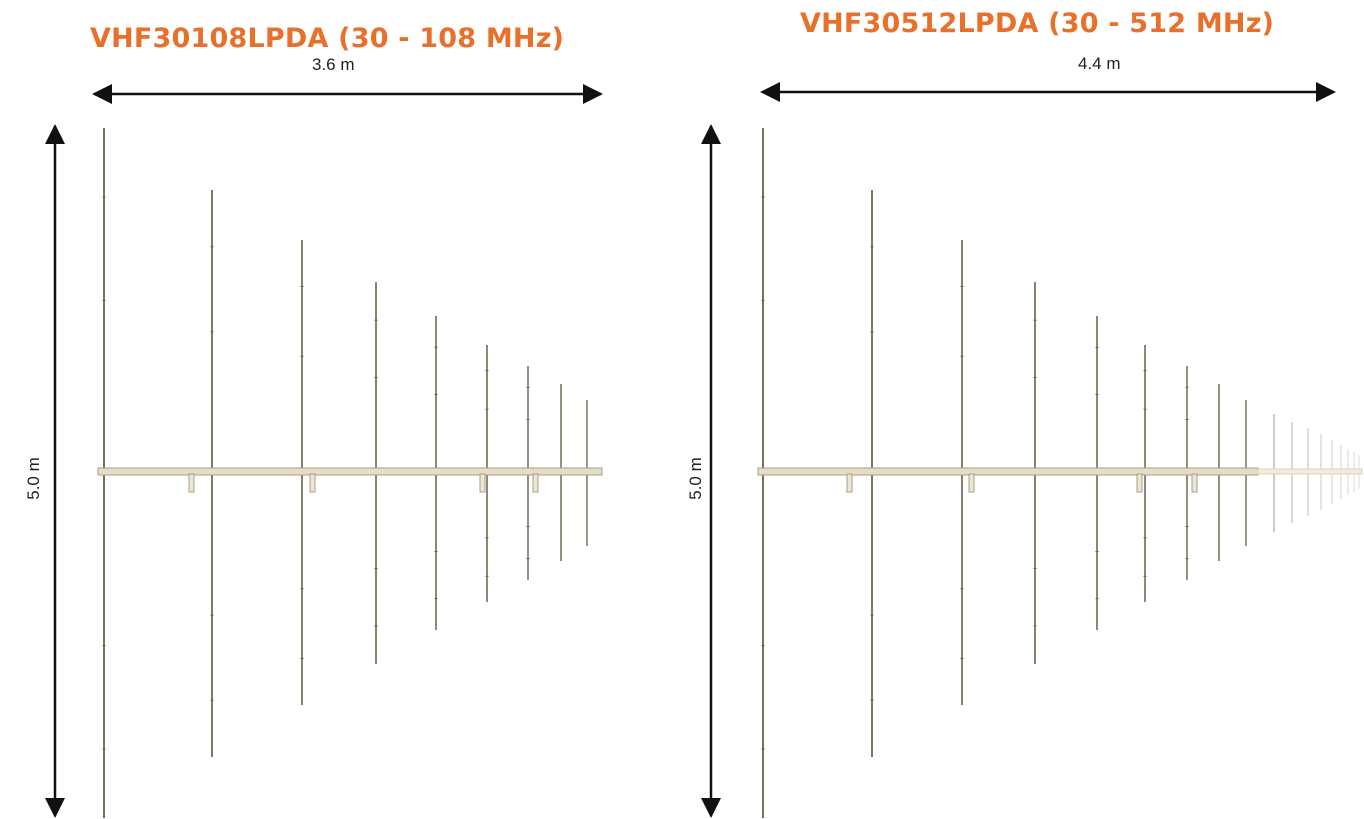  What do you see at coordinates (327, 38) in the screenshot?
I see `antenna-title: VHF30108LPDA (30 - 108 MHz)` at bounding box center [327, 38].